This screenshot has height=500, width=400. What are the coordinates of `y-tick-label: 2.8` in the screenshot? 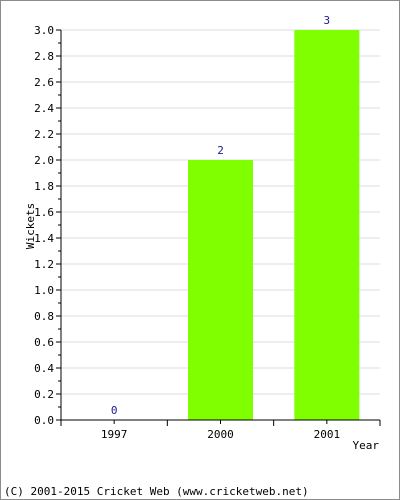 It's located at (44, 56).